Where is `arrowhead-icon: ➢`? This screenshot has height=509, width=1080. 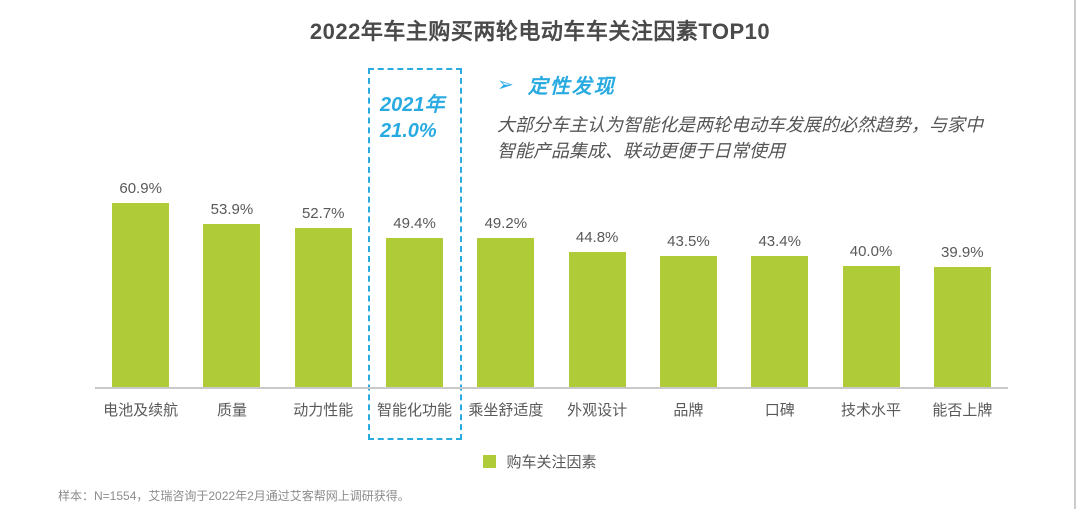
arrowhead-icon: ➢ is located at coordinates (505, 84).